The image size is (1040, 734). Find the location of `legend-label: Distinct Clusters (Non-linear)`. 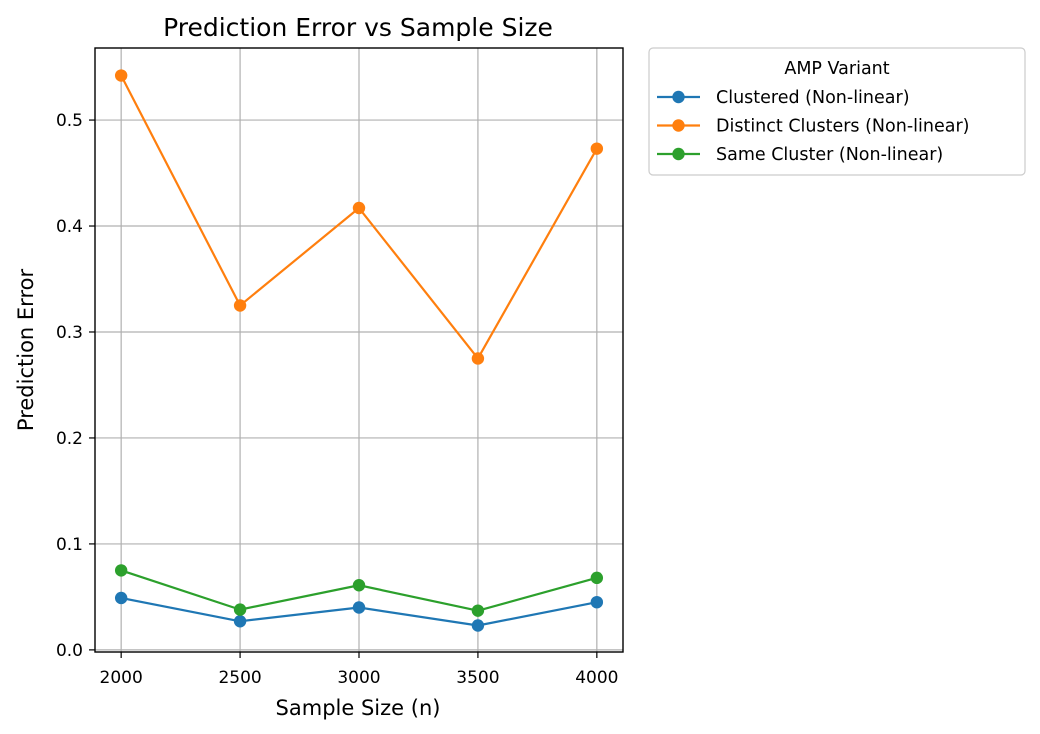

legend-label: Distinct Clusters (Non-linear) is located at coordinates (842, 127).